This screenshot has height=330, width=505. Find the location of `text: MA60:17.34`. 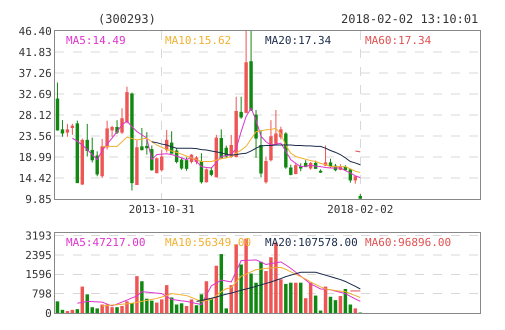

text: MA60:17.34 is located at coordinates (398, 40).